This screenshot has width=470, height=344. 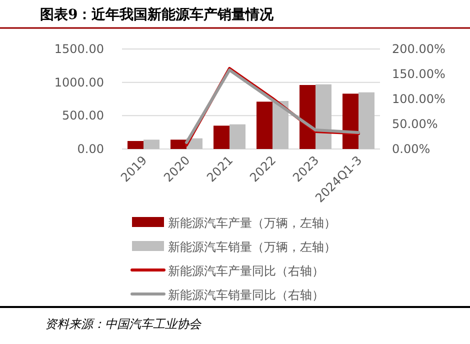 I want to click on y2-tick-label: 100.00%, so click(x=419, y=99).